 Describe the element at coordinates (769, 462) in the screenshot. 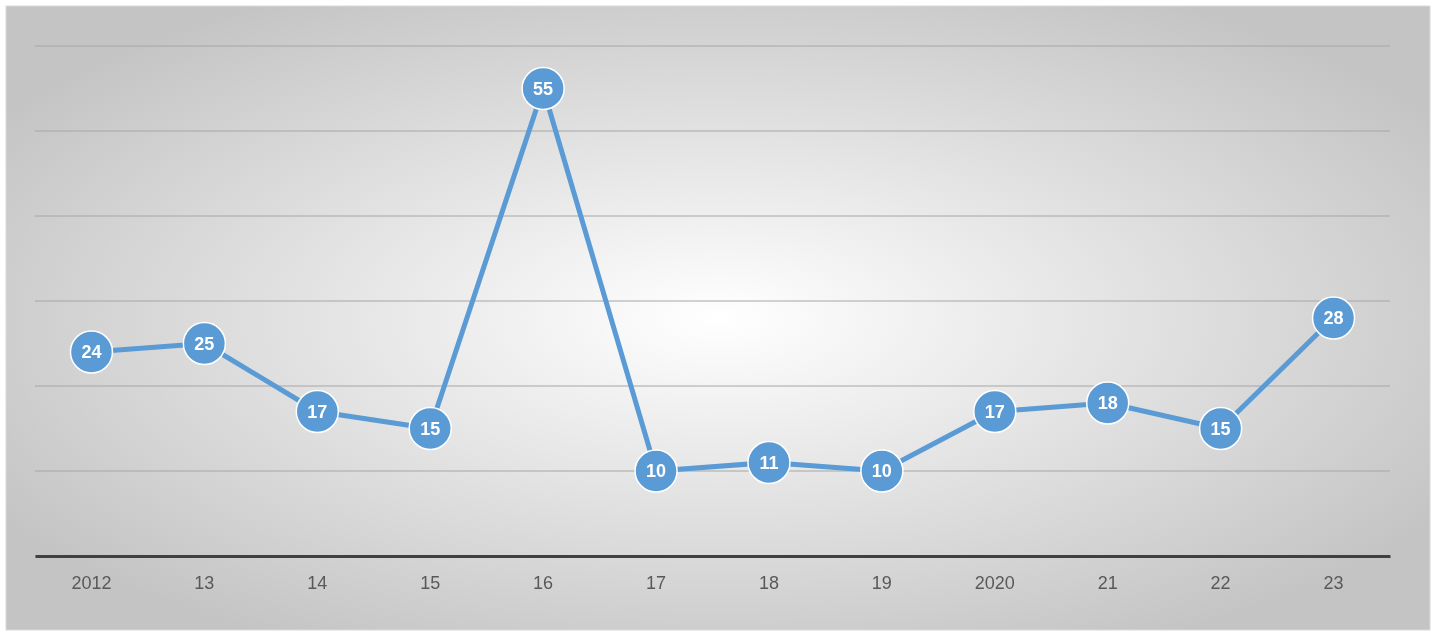

I see `data-label: 11` at that location.